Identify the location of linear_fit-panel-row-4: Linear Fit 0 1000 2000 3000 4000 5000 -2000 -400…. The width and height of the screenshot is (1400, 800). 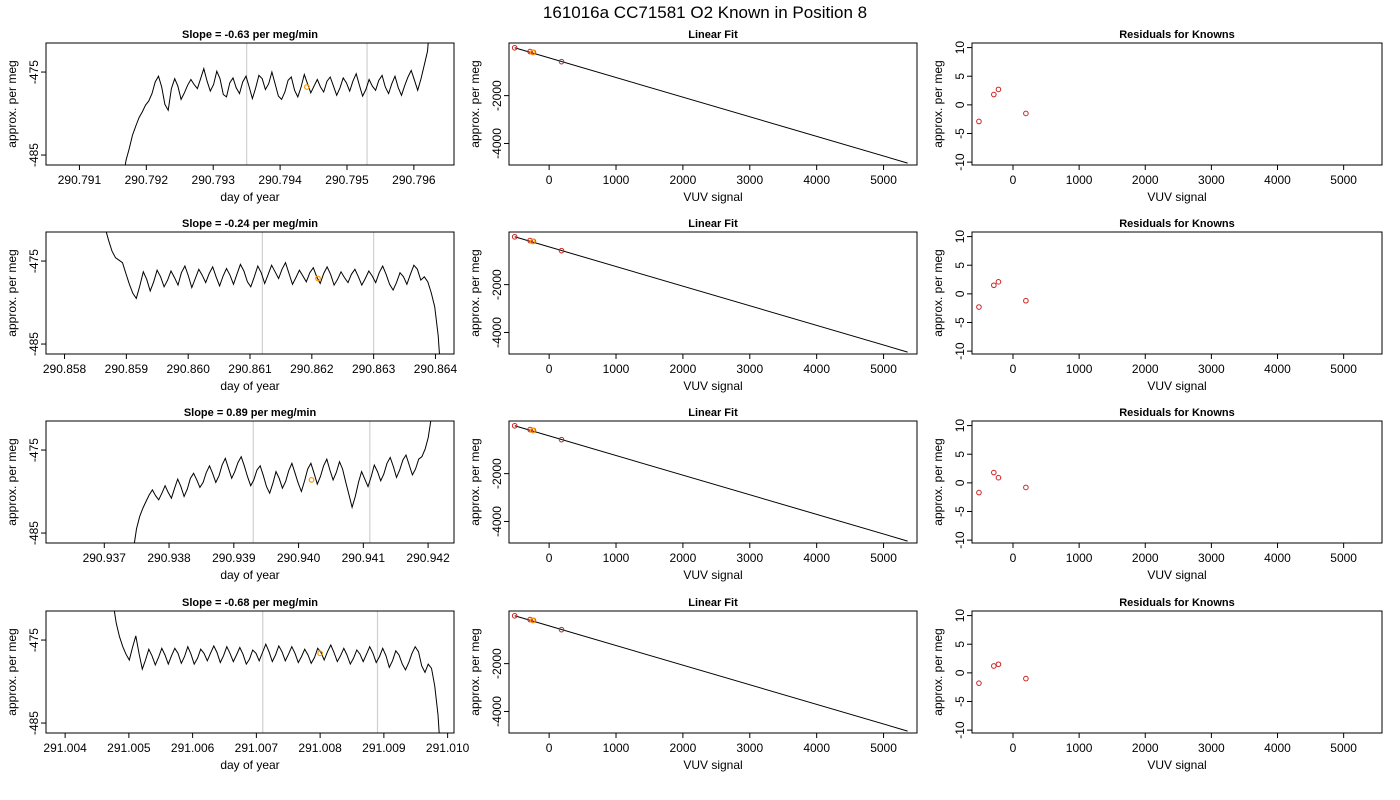
(693, 684).